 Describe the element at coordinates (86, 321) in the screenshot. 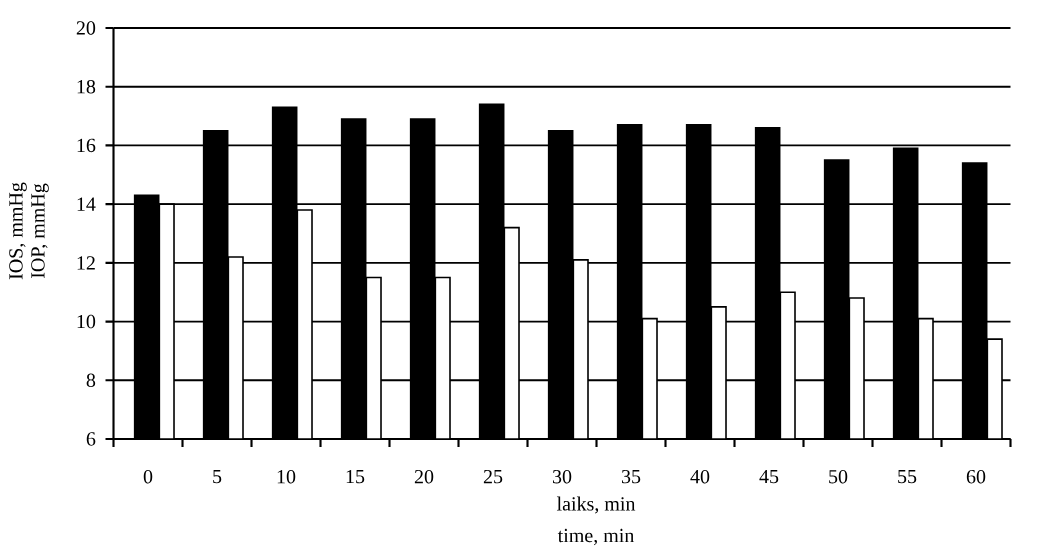

I see `y-tick-label: 10` at that location.